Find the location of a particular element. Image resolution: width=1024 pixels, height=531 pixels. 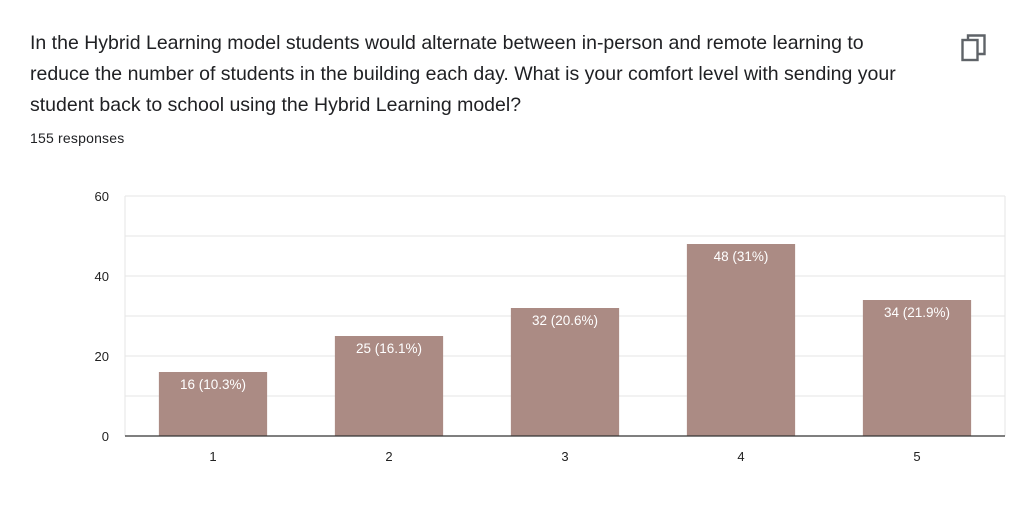

copy-icon is located at coordinates (974, 48).